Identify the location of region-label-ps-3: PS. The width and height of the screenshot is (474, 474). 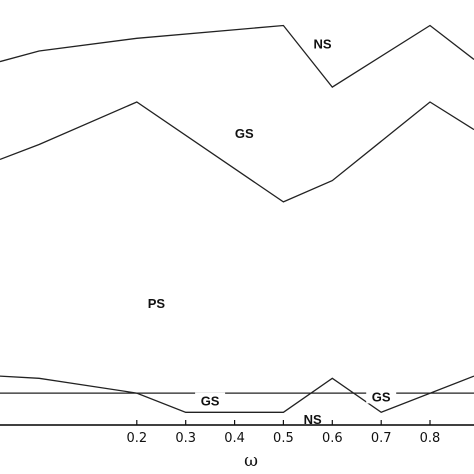
(157, 303).